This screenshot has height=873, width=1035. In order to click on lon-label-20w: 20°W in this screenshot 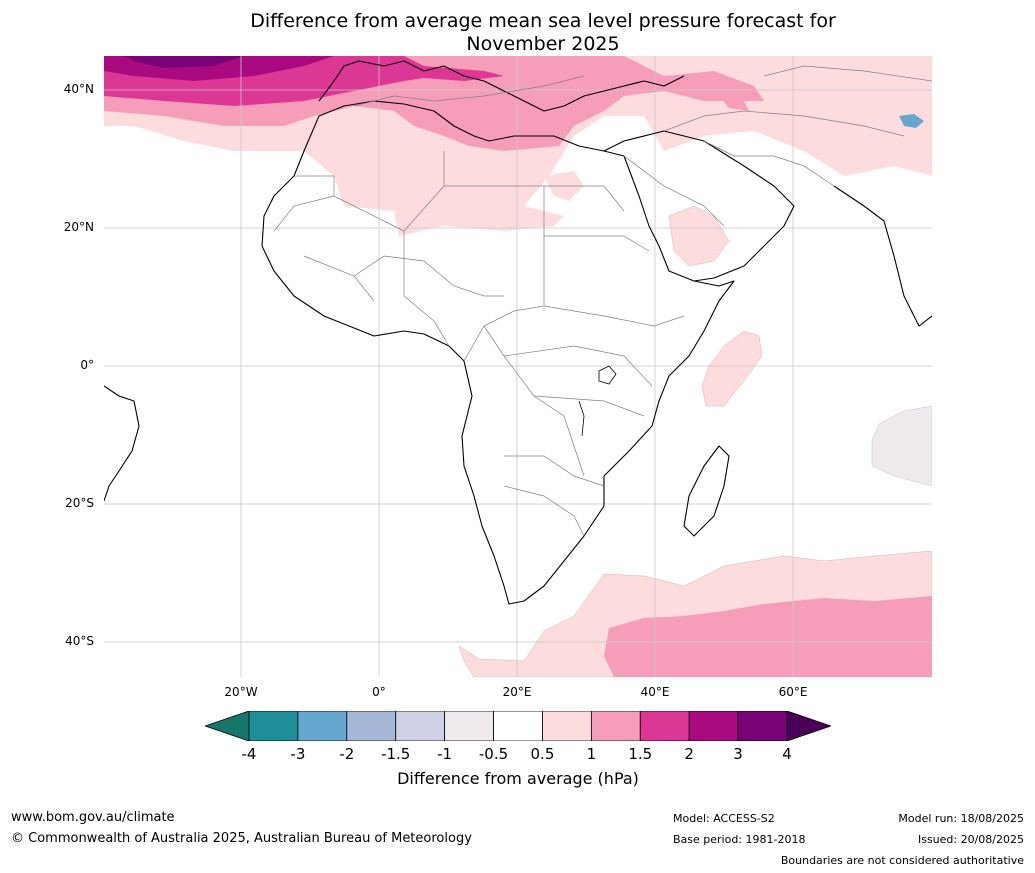, I will do `click(241, 692)`.